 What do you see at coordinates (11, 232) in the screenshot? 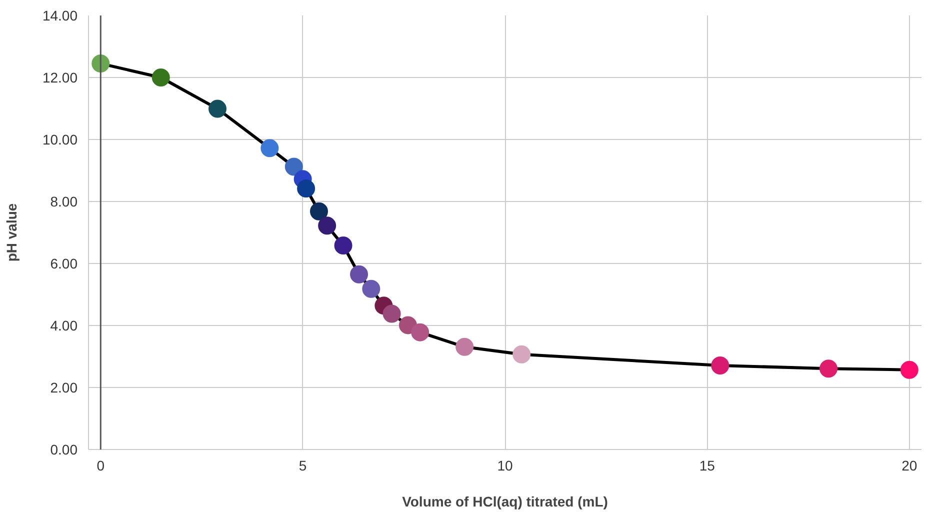
I see `y-axis-title: pH value` at bounding box center [11, 232].